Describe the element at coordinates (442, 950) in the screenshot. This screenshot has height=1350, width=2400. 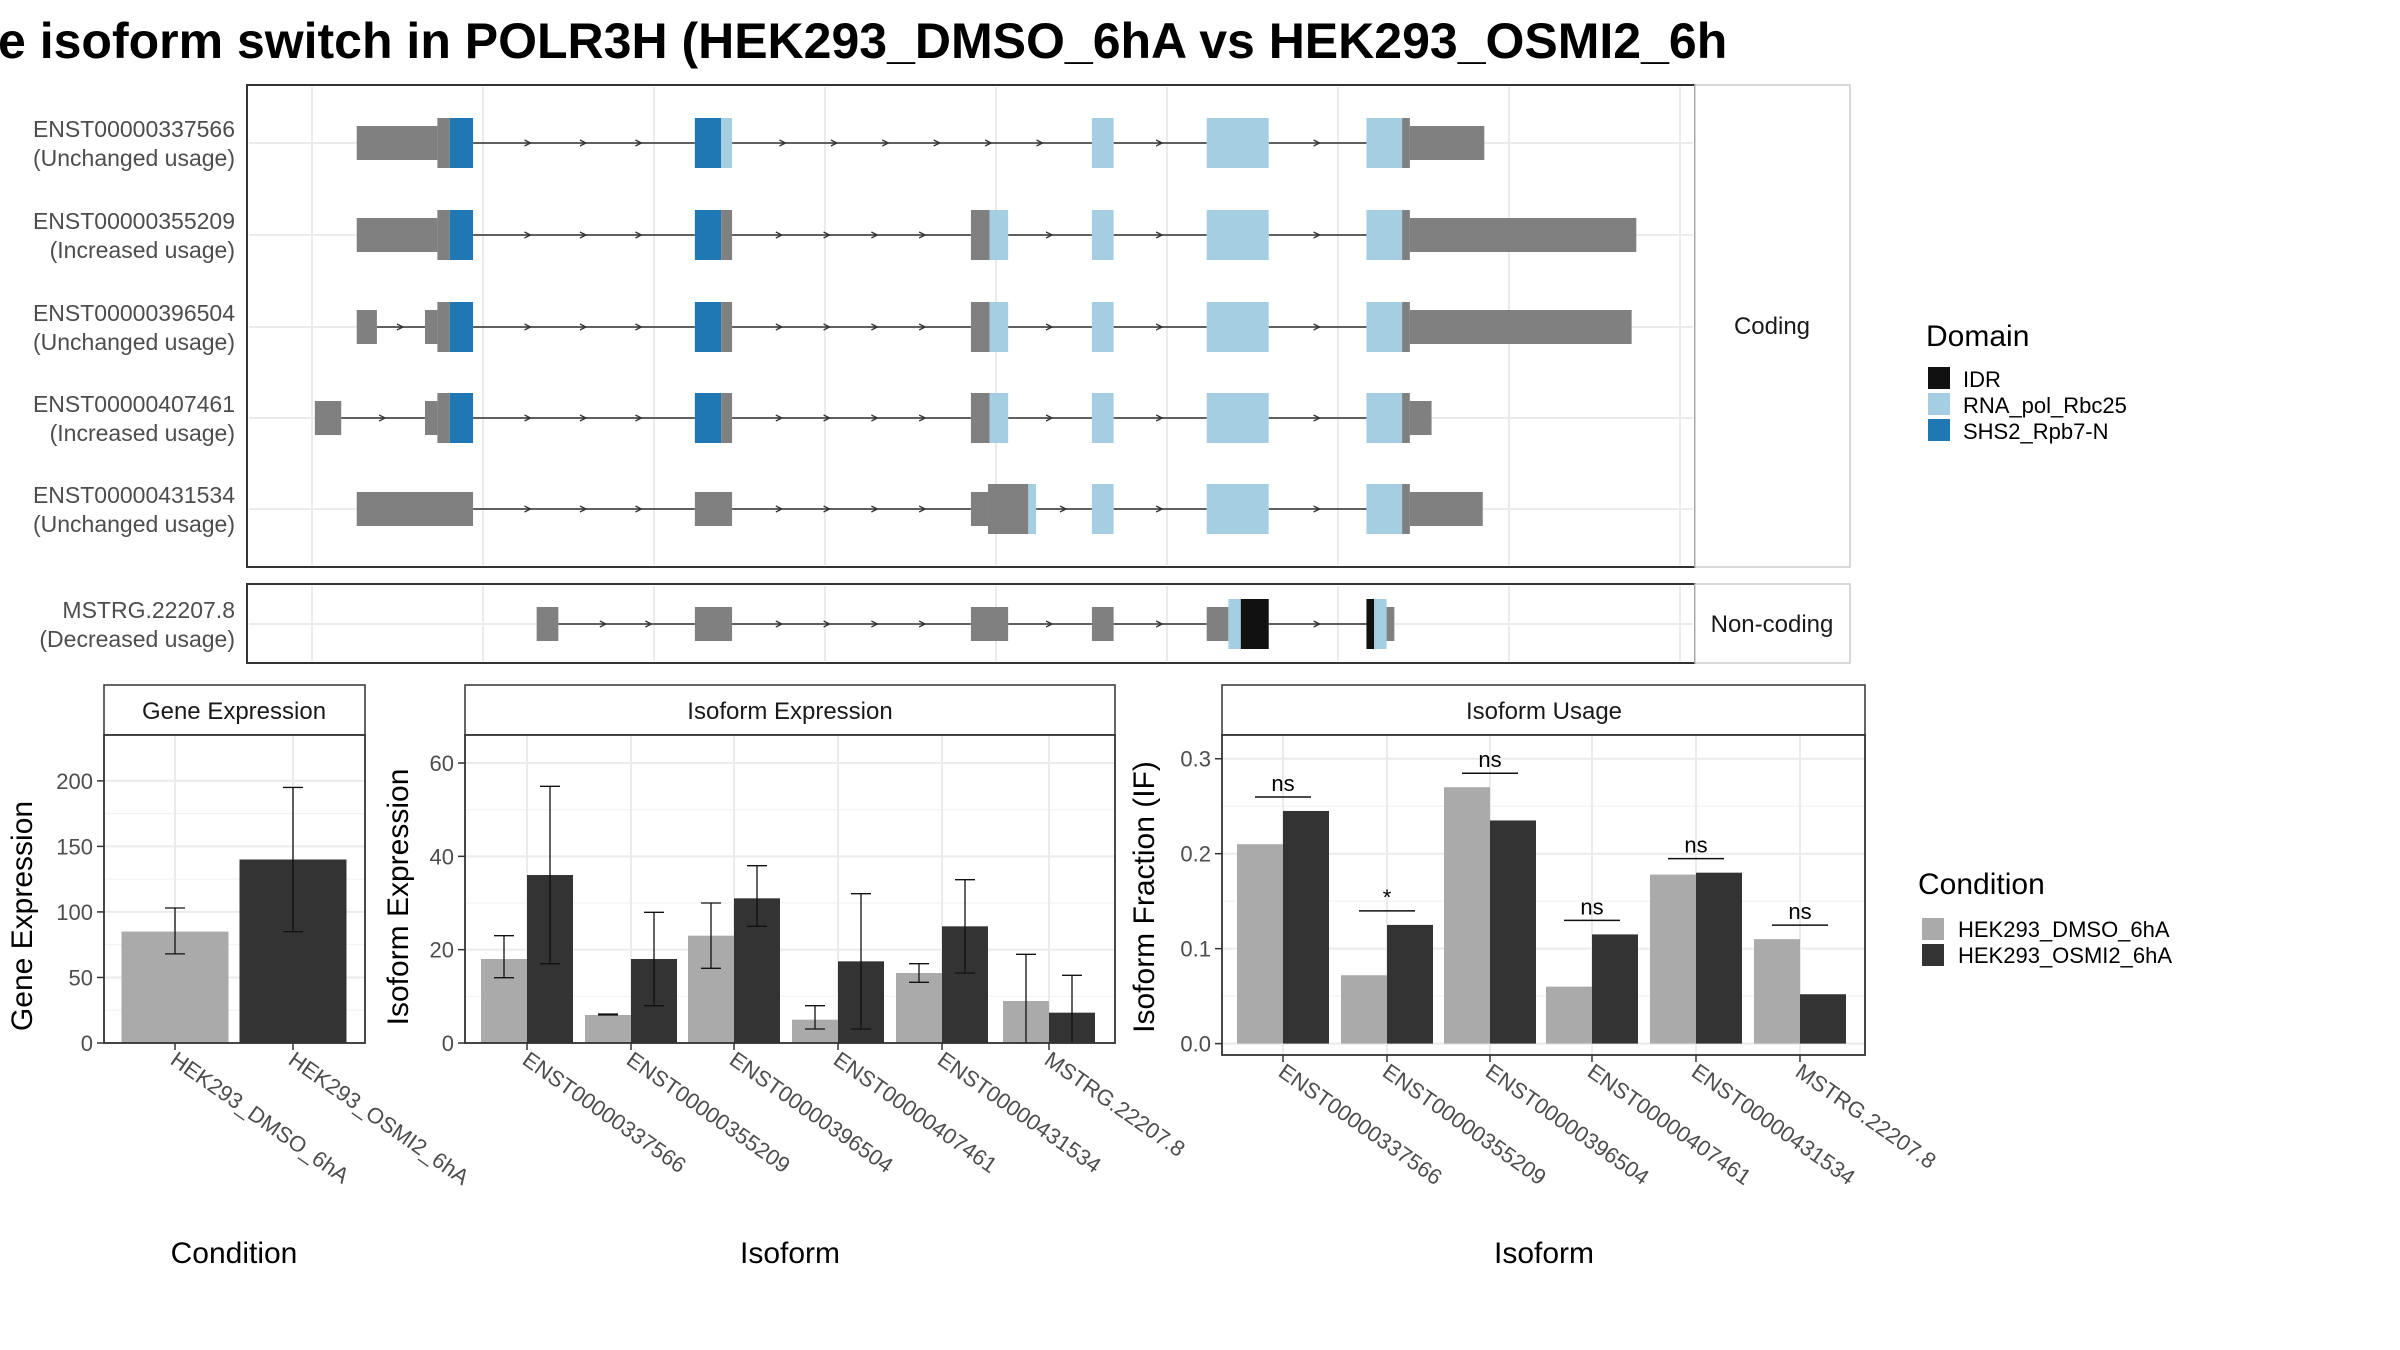
I see `y-tick-label: 20` at that location.